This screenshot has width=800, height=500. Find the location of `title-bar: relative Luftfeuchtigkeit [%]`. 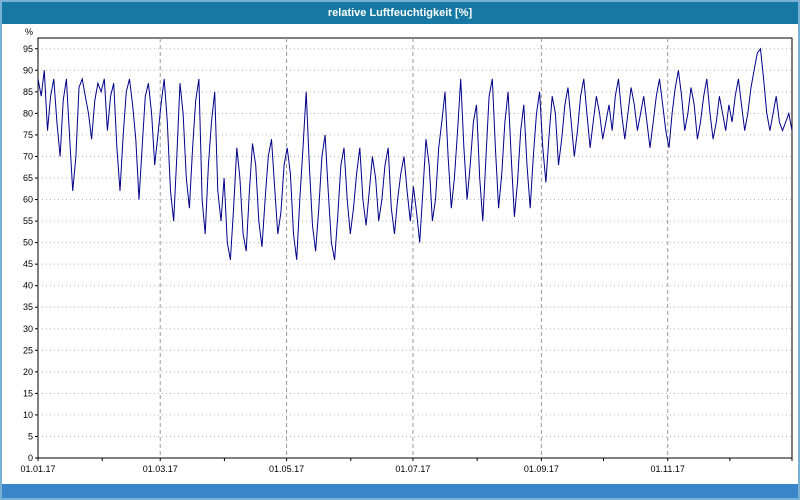

title-bar: relative Luftfeuchtigkeit [%] is located at coordinates (400, 13).